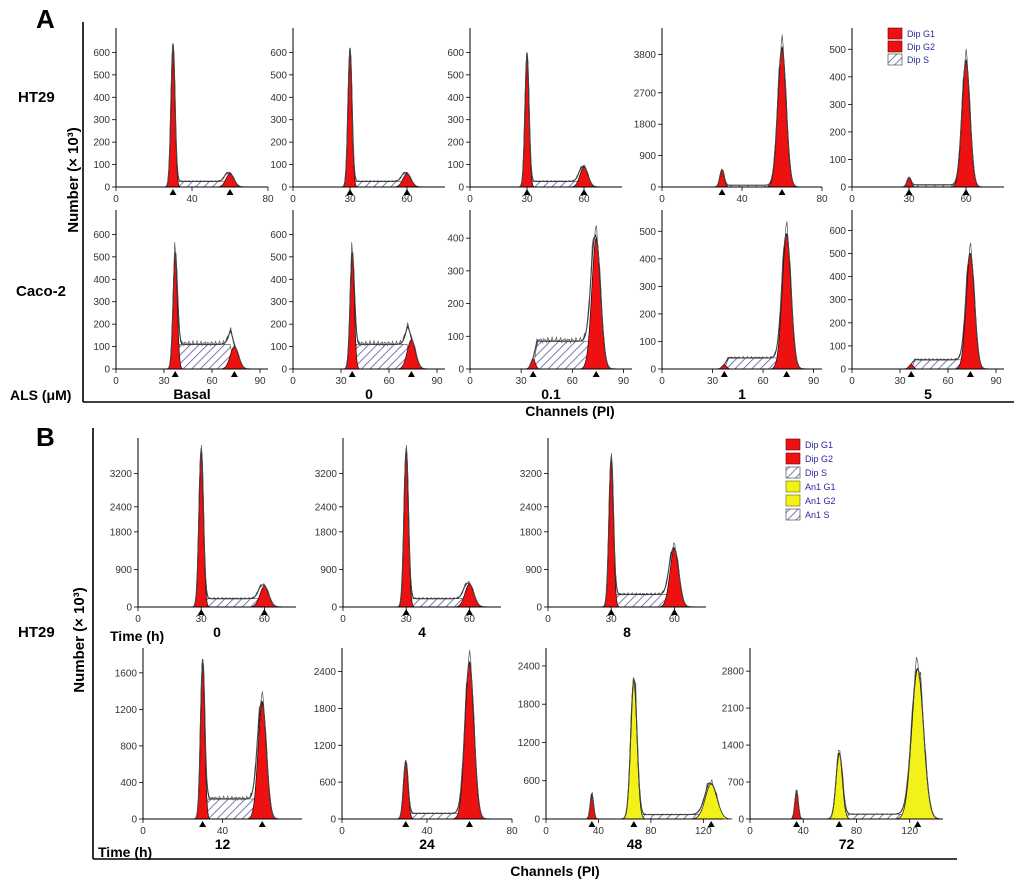 This screenshot has width=1024, height=885. I want to click on condition-label-als: ALS (μM), so click(40, 395).